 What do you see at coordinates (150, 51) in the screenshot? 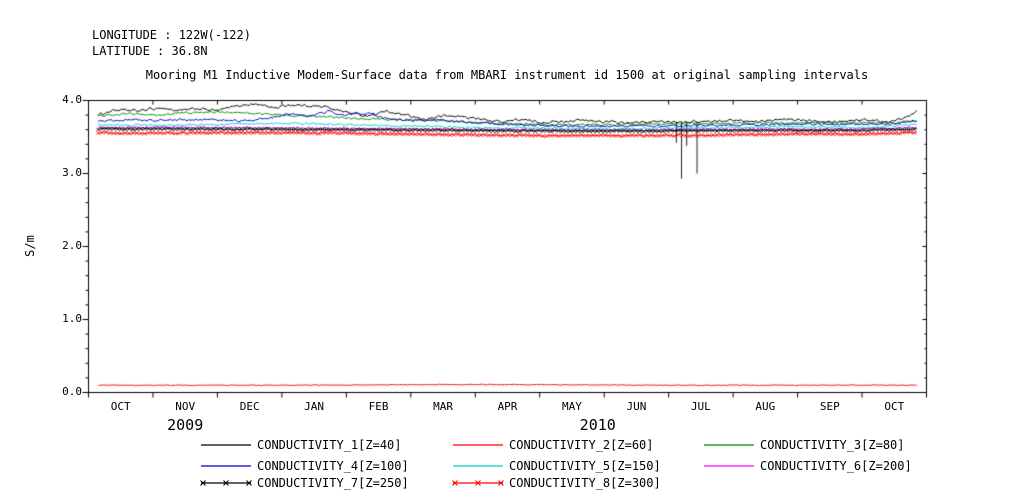
I see `latitude-label: LATITUDE : 36.8N` at bounding box center [150, 51].